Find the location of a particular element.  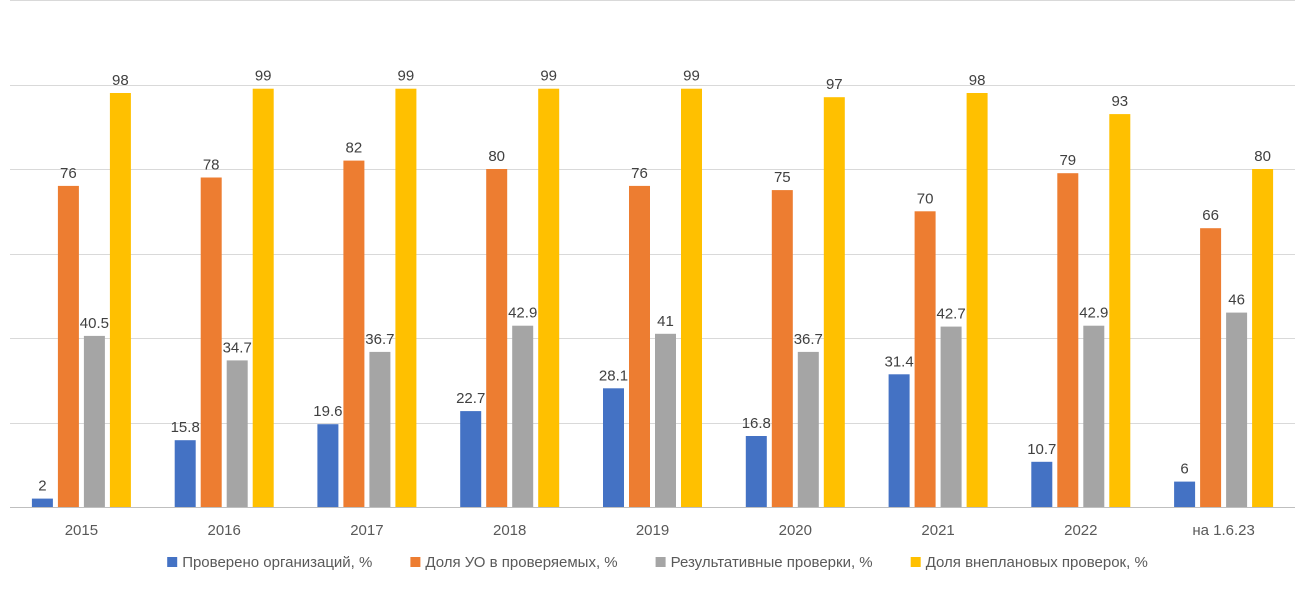

x-tick-label: 2017 is located at coordinates (366, 530).